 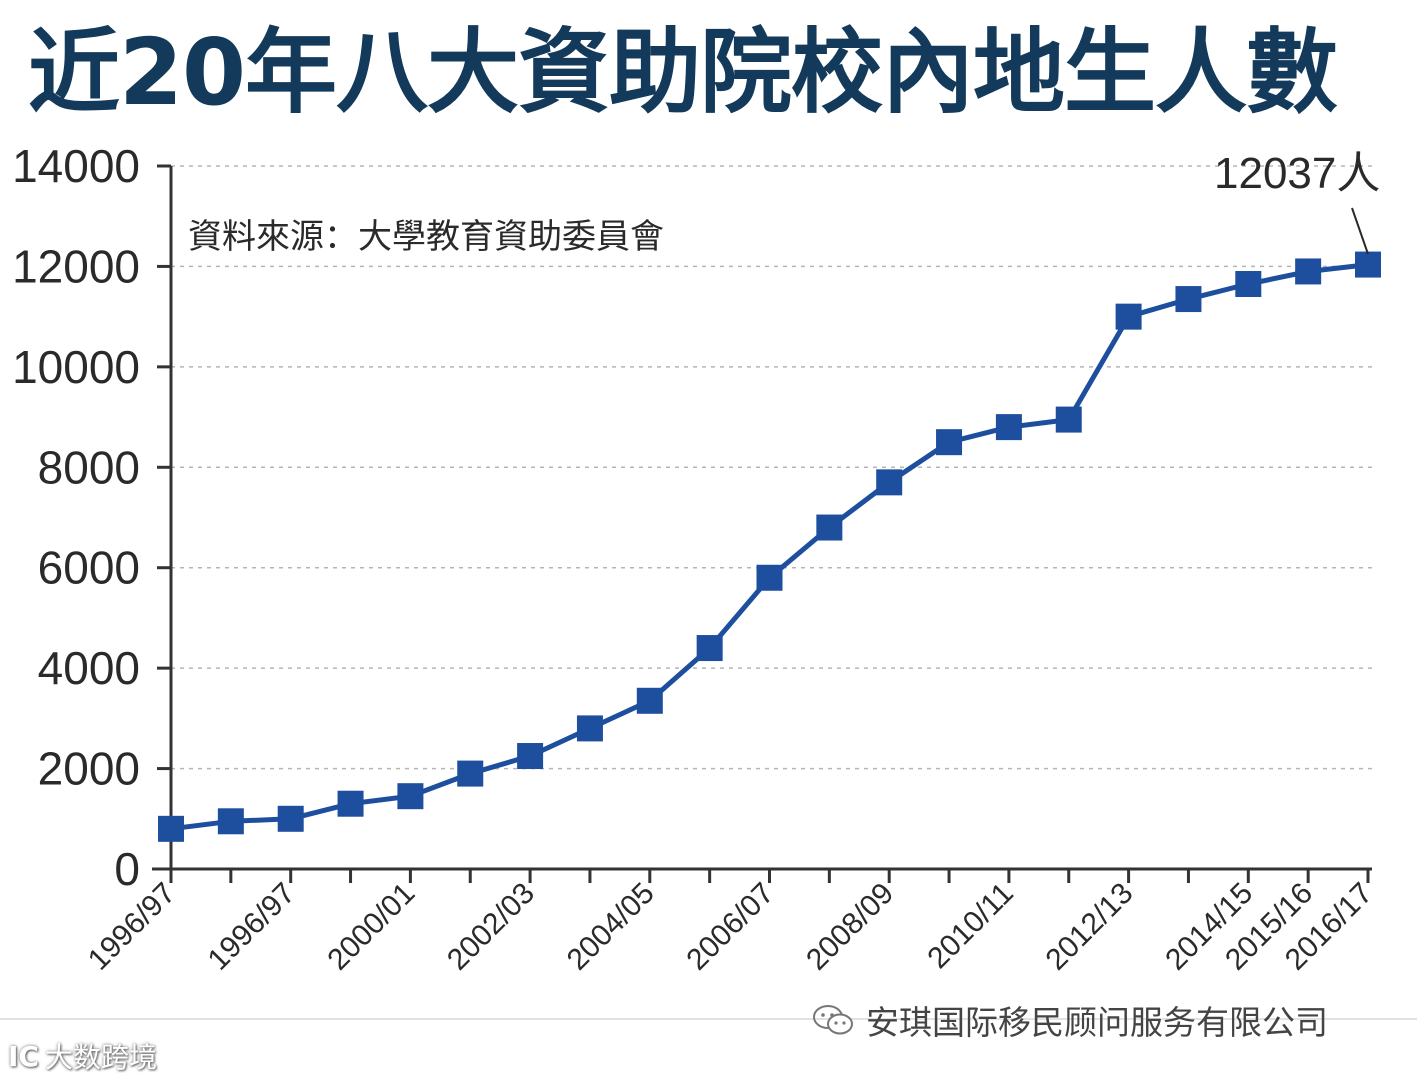 I want to click on y-tick-label: 12000, so click(x=76, y=266).